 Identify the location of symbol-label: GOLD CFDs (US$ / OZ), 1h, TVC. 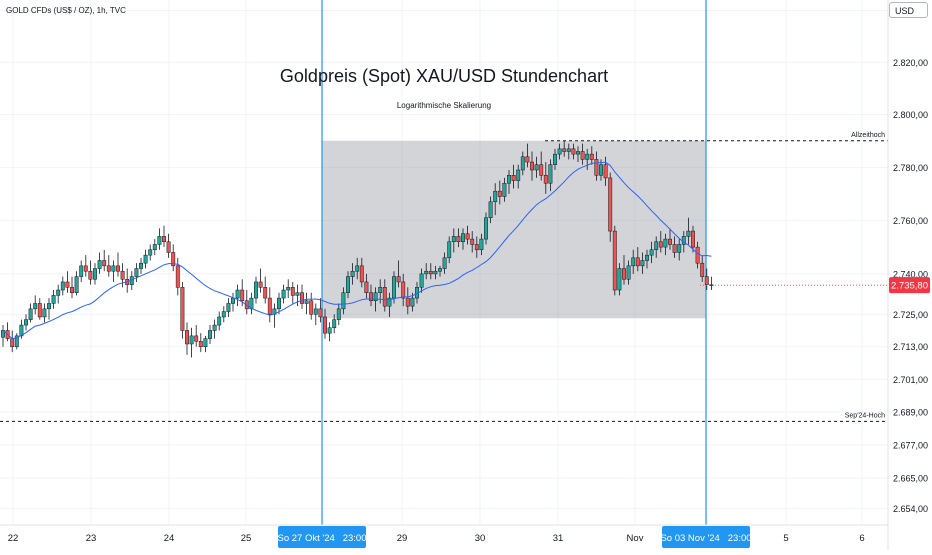
(66, 10).